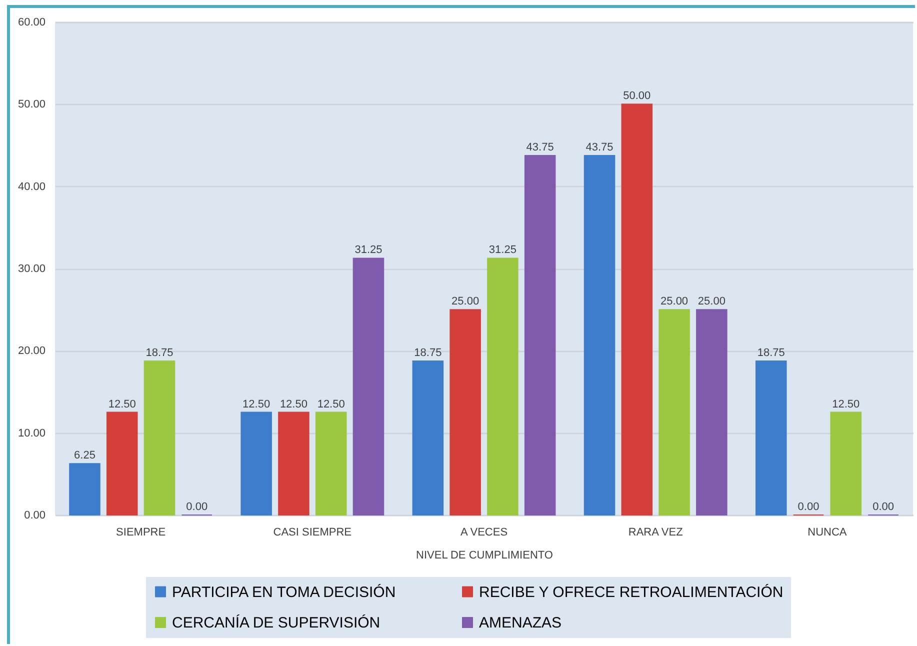 The image size is (917, 646). Describe the element at coordinates (276, 623) in the screenshot. I see `legend-label: CERCANÍA DE SUPERVISIÓN` at that location.